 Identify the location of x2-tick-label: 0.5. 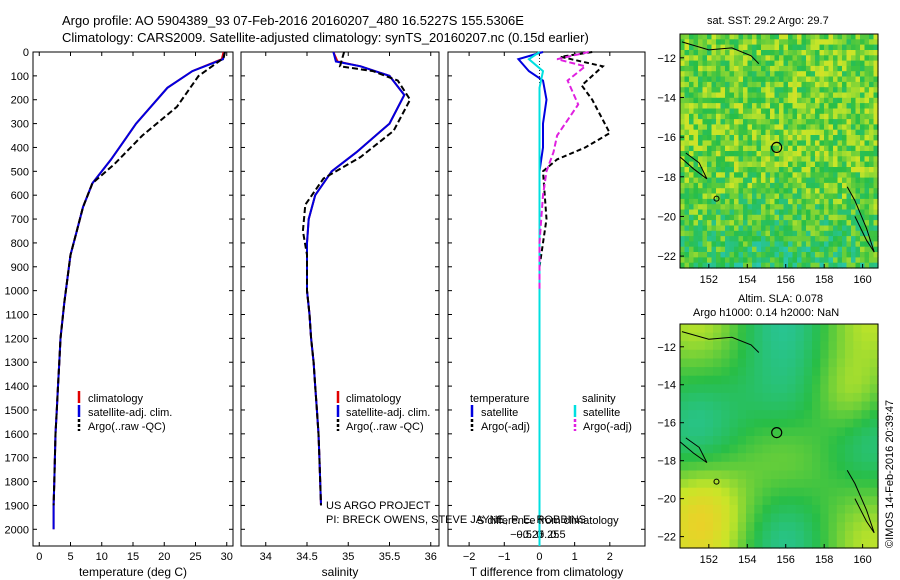
(557, 535).